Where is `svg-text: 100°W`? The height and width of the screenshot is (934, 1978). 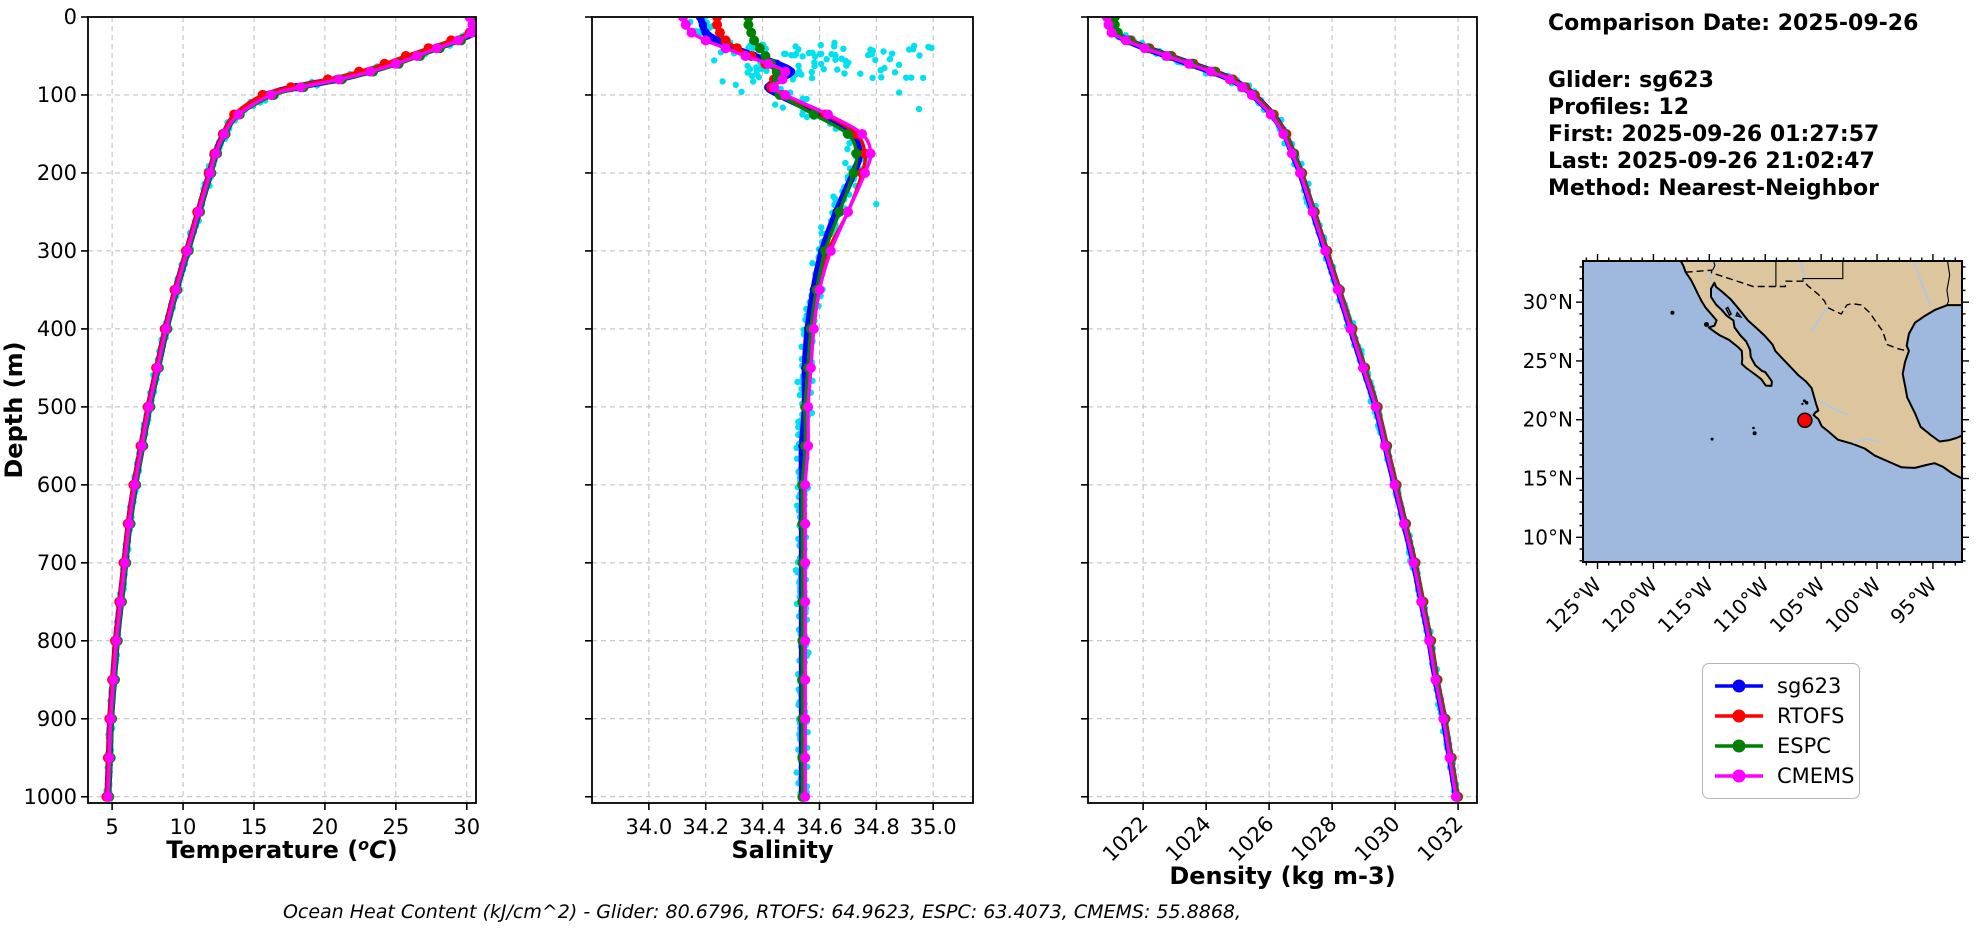 svg-text: 100°W is located at coordinates (1853, 604).